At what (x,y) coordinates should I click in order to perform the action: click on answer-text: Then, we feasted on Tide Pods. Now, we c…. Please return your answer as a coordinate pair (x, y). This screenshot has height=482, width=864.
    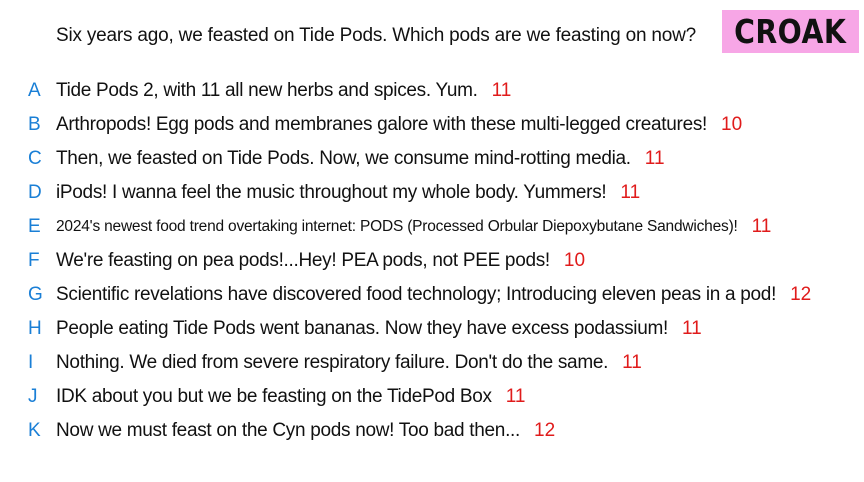
    Looking at the image, I should click on (343, 158).